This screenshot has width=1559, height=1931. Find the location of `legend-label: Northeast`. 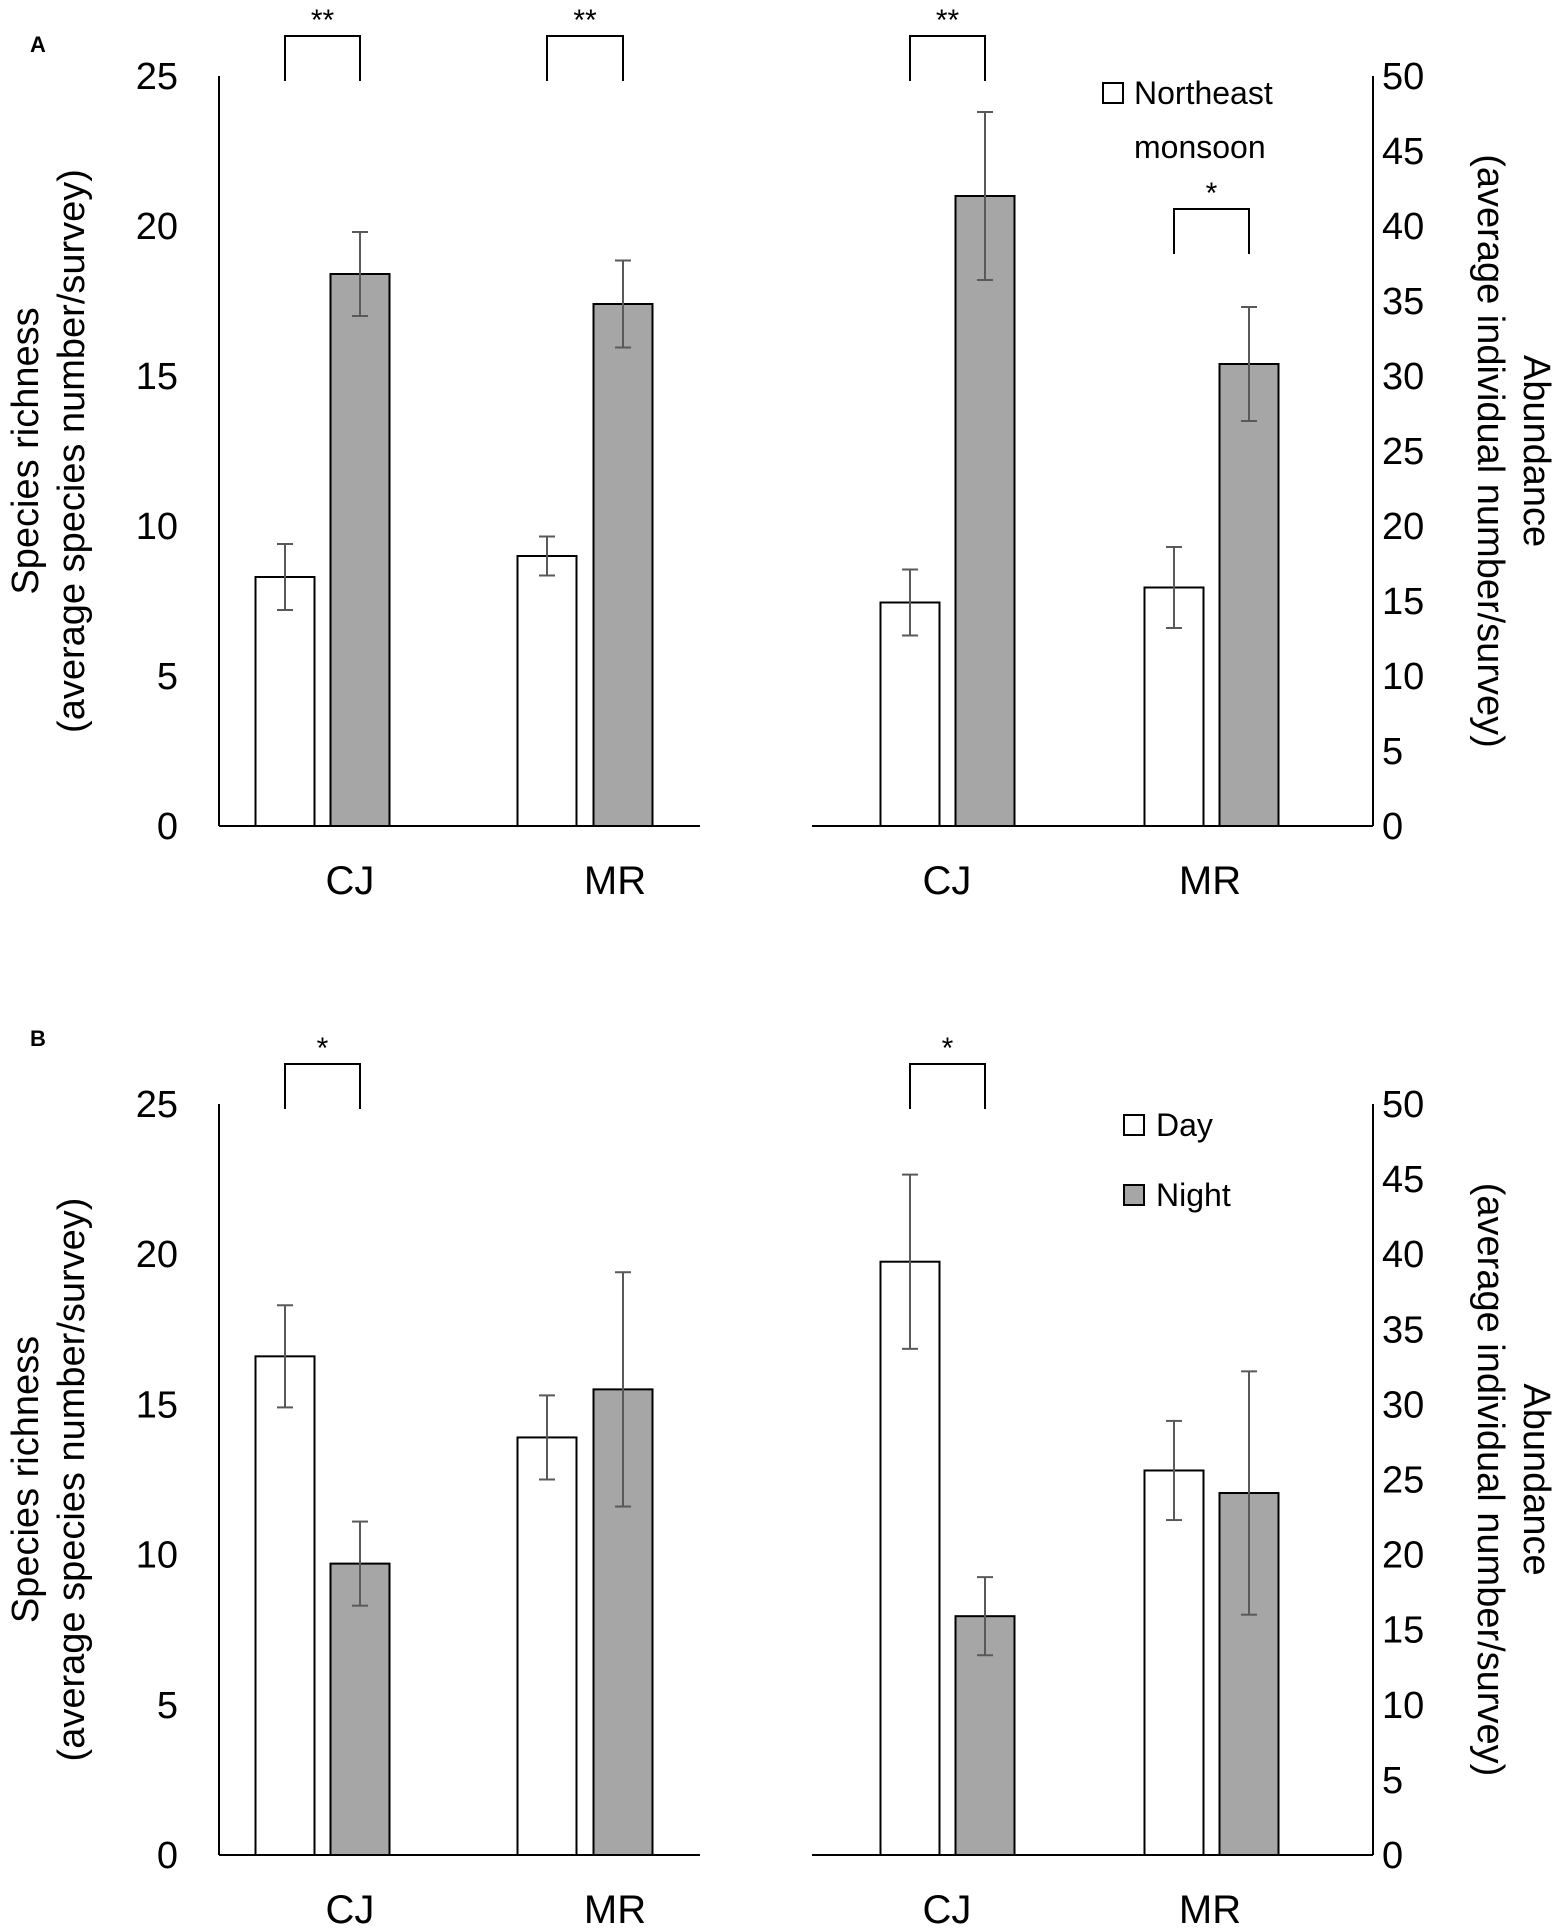

legend-label: Northeast is located at coordinates (1203, 93).